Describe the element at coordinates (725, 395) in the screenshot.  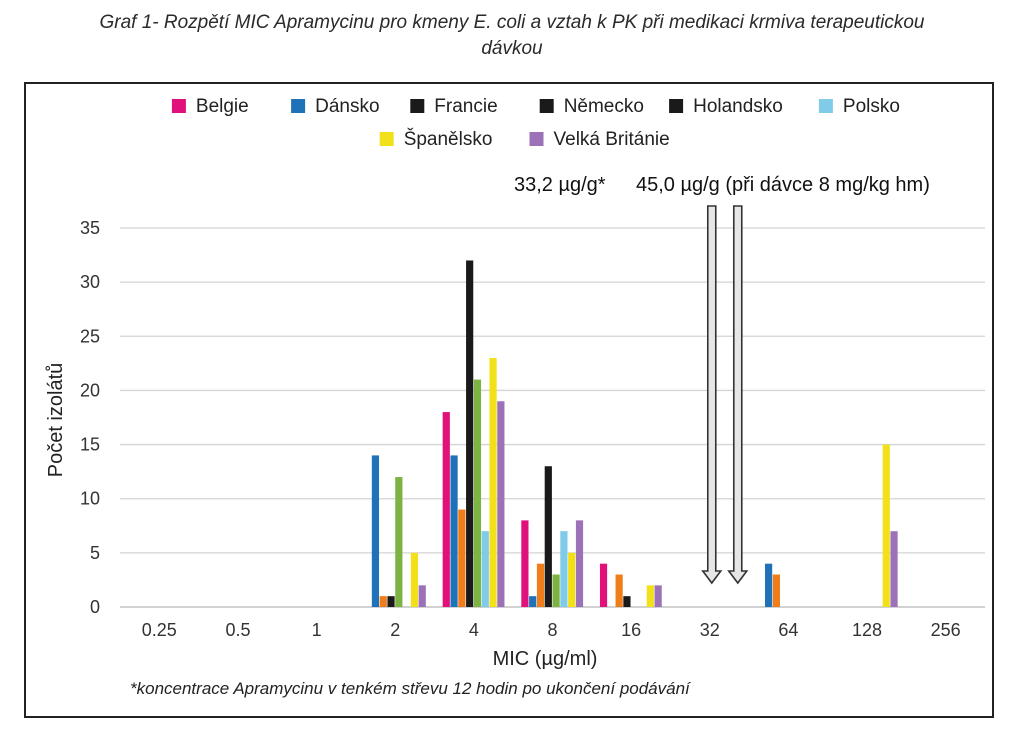
I see `arrows` at that location.